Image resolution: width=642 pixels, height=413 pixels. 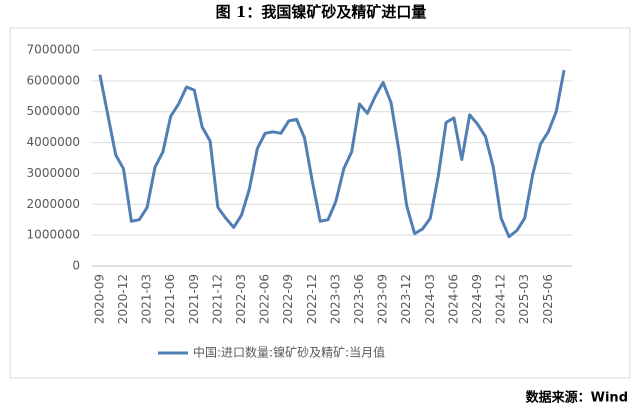 I want to click on y-tick-label: 5000000, so click(x=53, y=111).